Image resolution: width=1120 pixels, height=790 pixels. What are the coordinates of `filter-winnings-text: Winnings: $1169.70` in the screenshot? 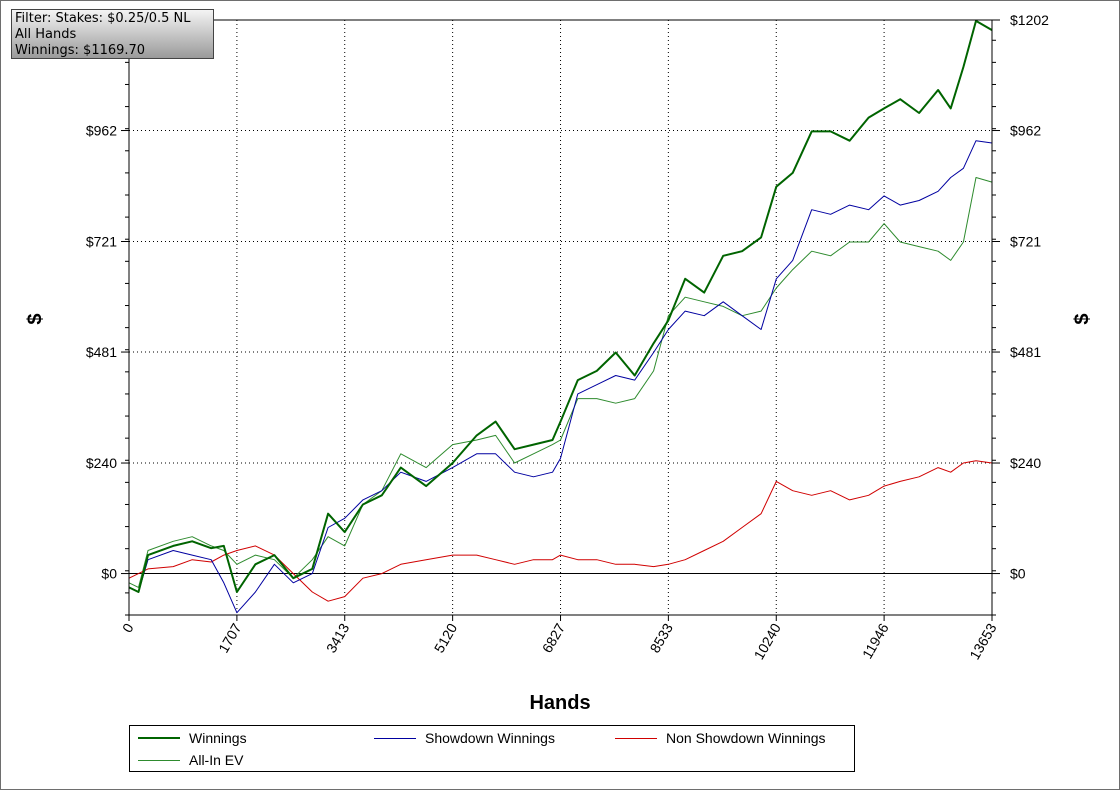 It's located at (80, 50).